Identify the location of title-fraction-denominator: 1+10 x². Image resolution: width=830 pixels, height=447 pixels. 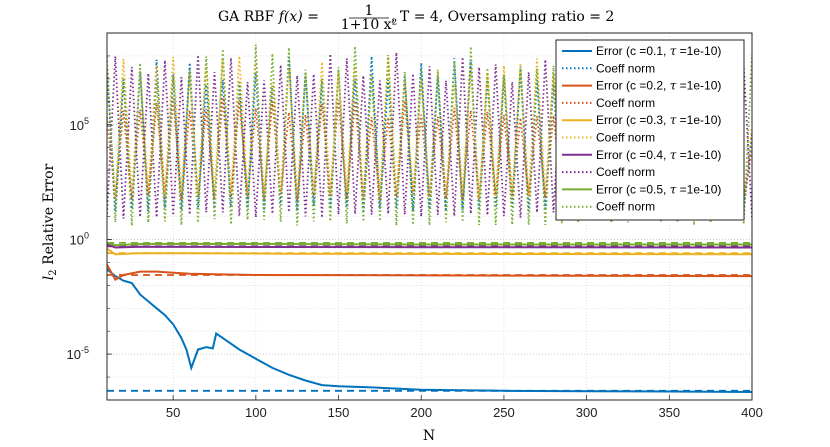
(369, 25).